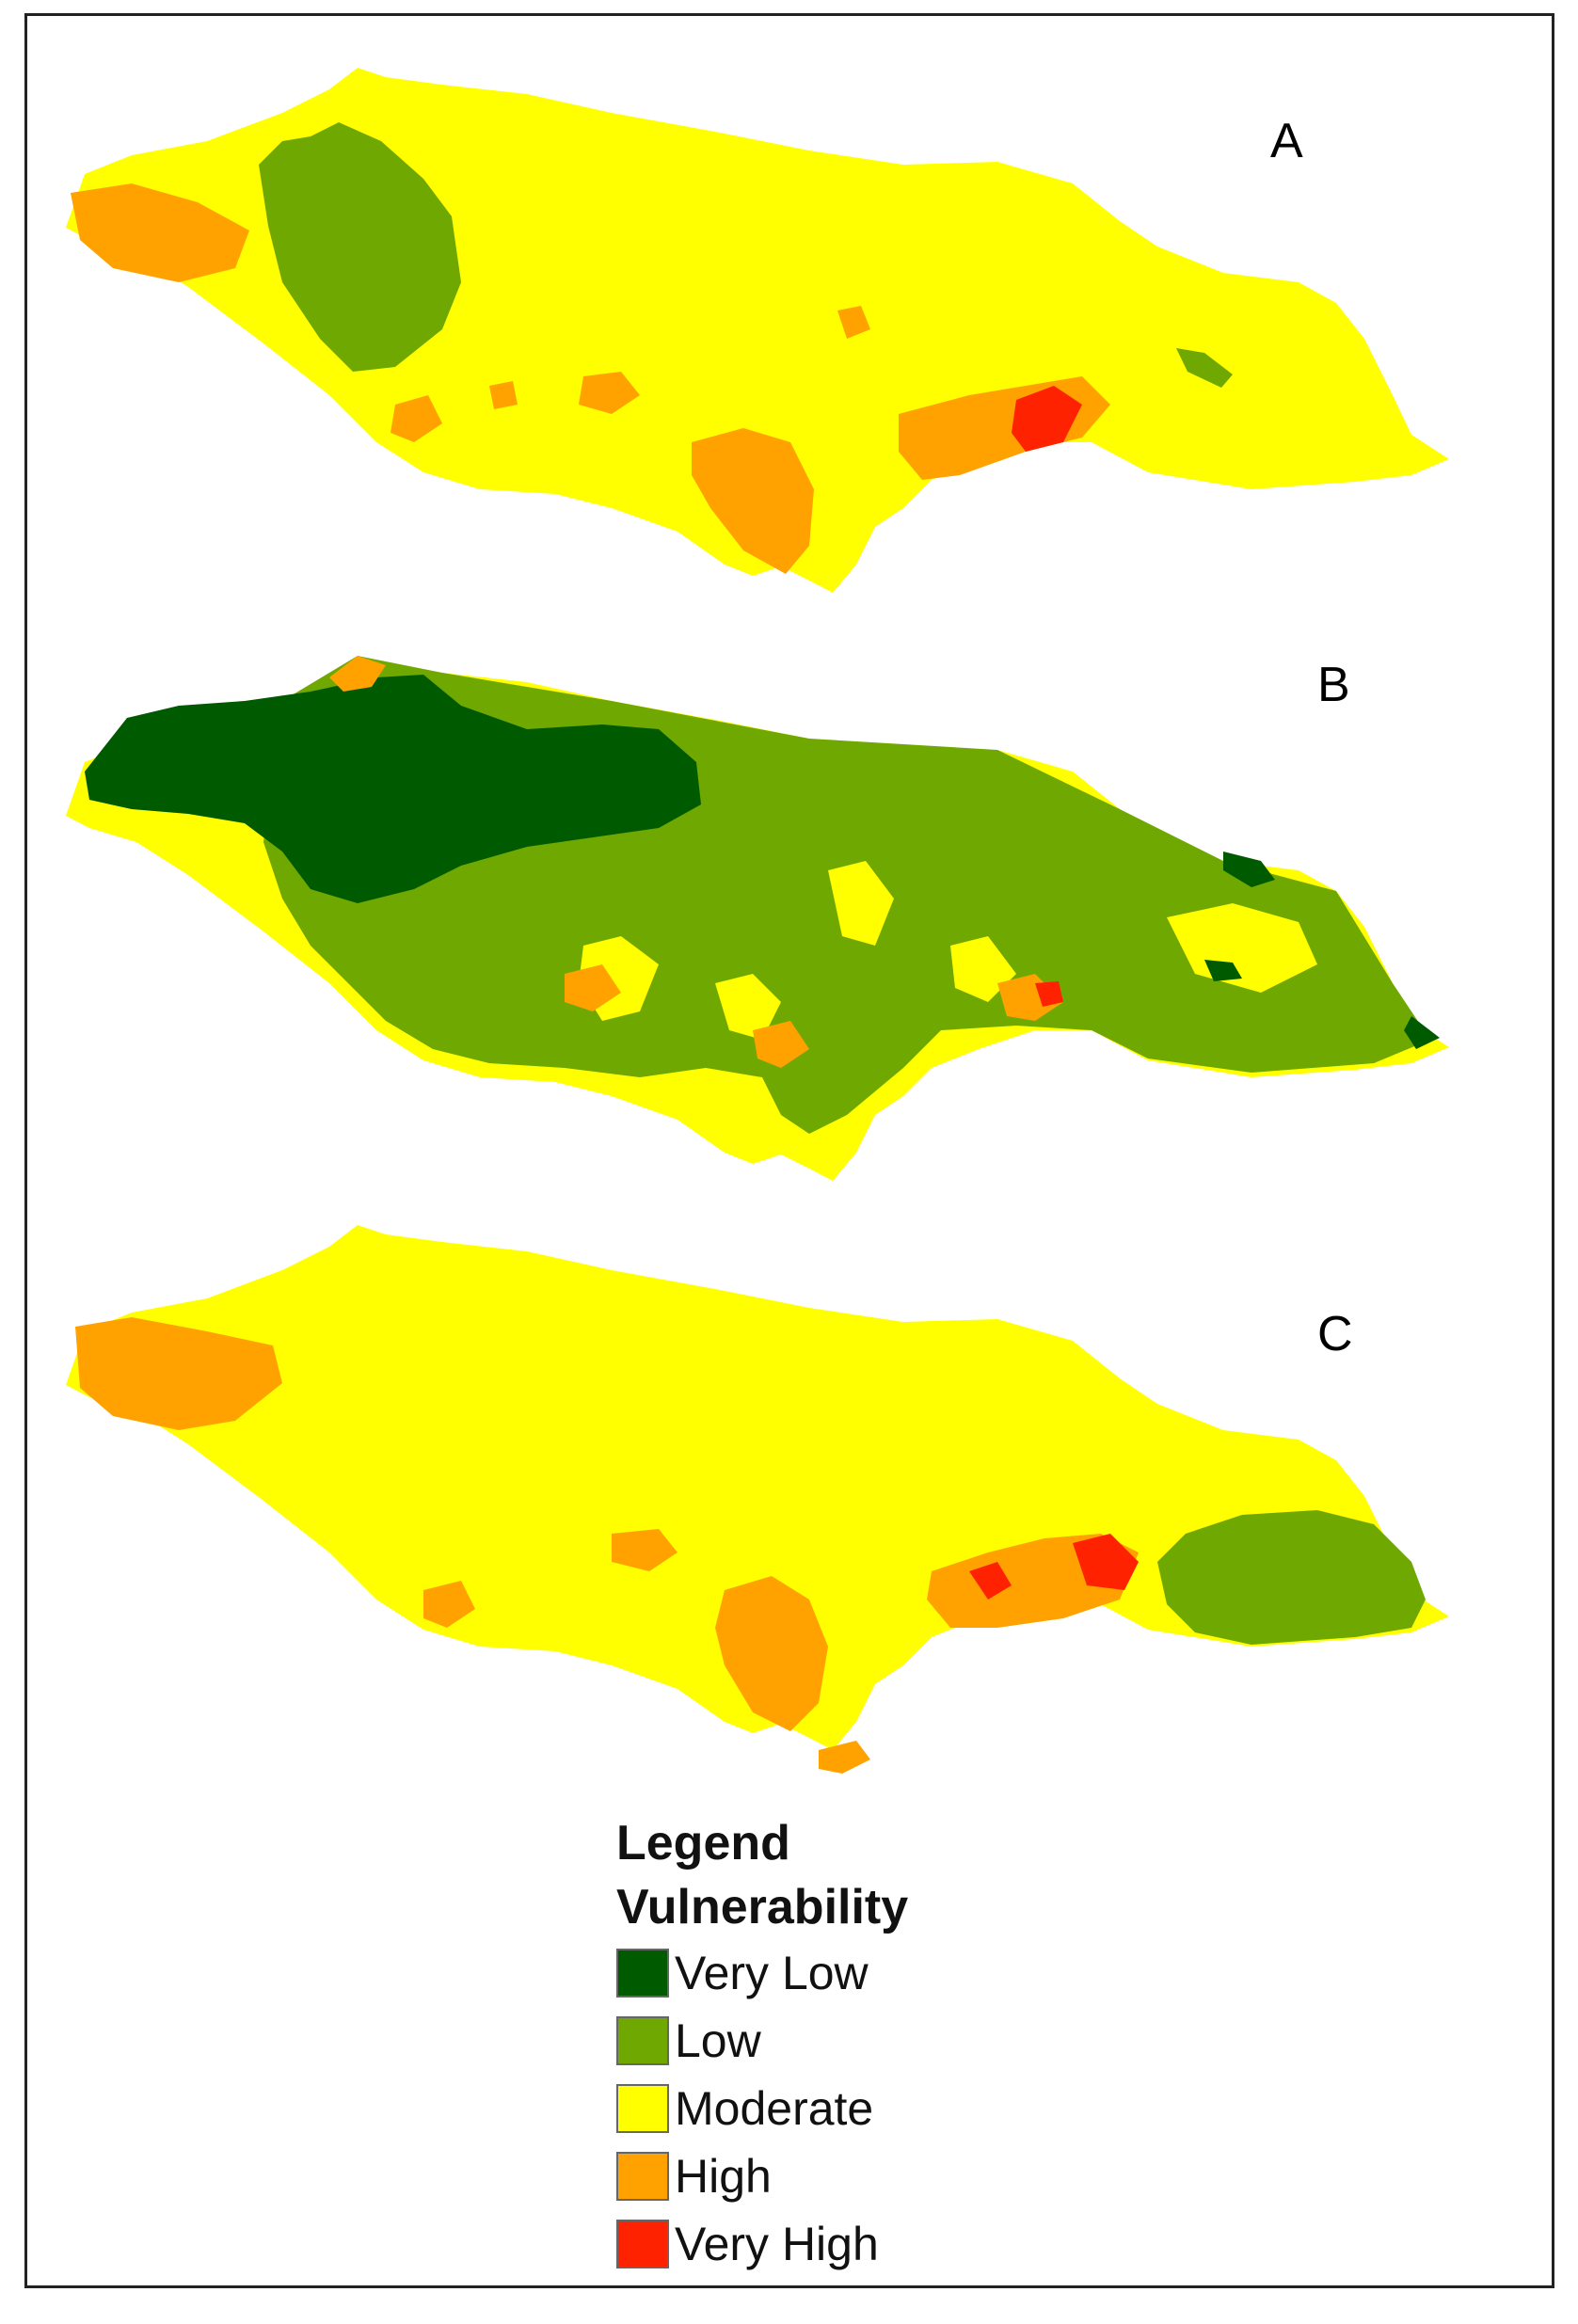  Describe the element at coordinates (393, 789) in the screenshot. I see `map-b-very-low-region` at that location.